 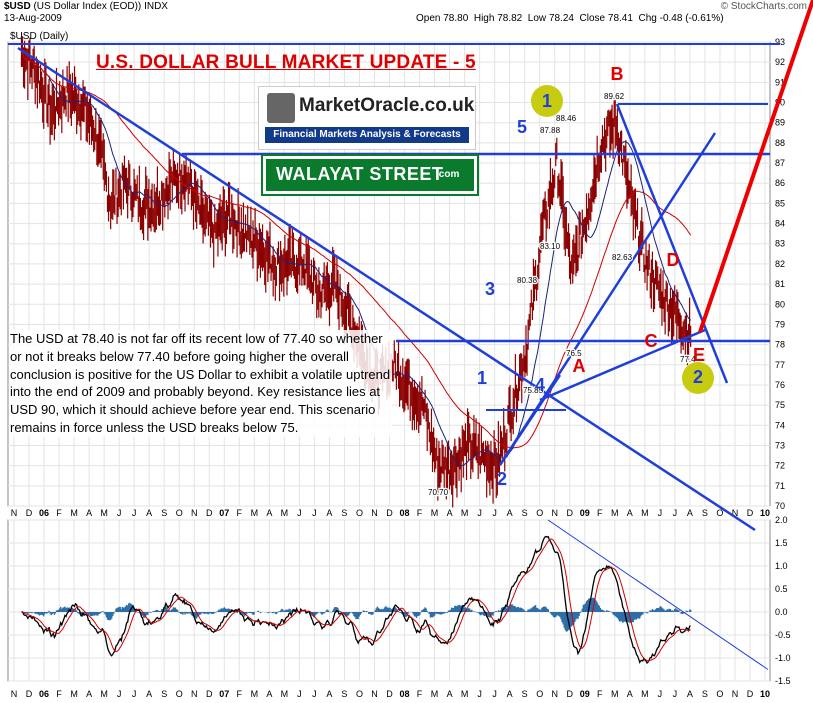 I want to click on wave-label: A, so click(x=579, y=366).